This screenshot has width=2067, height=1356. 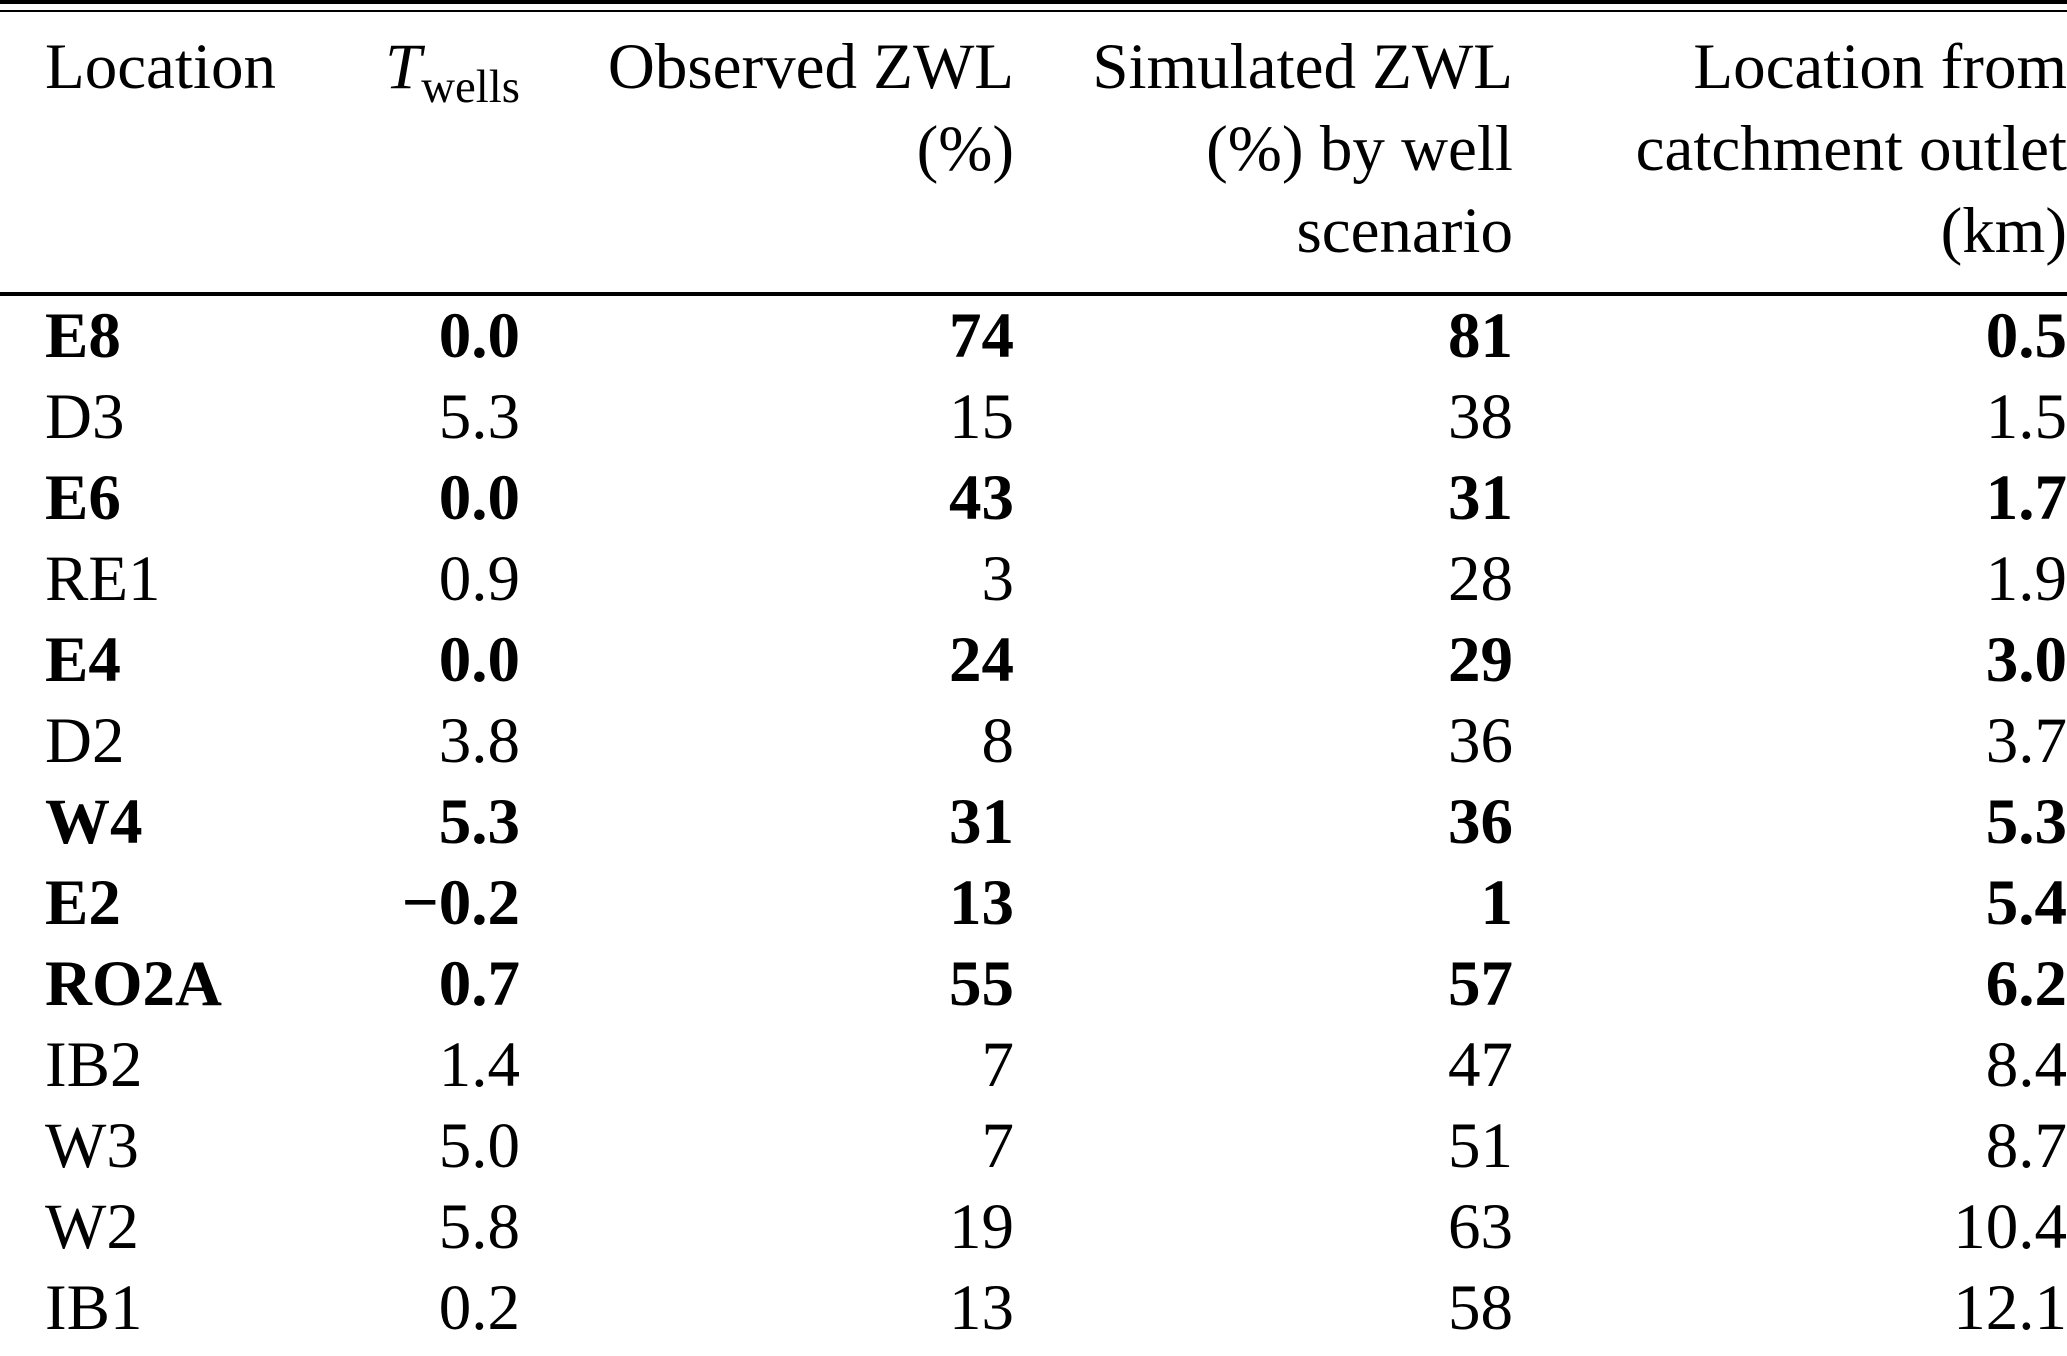 What do you see at coordinates (1302, 67) in the screenshot?
I see `col-header-simulated-zwl-line1: Simulated ZWL` at bounding box center [1302, 67].